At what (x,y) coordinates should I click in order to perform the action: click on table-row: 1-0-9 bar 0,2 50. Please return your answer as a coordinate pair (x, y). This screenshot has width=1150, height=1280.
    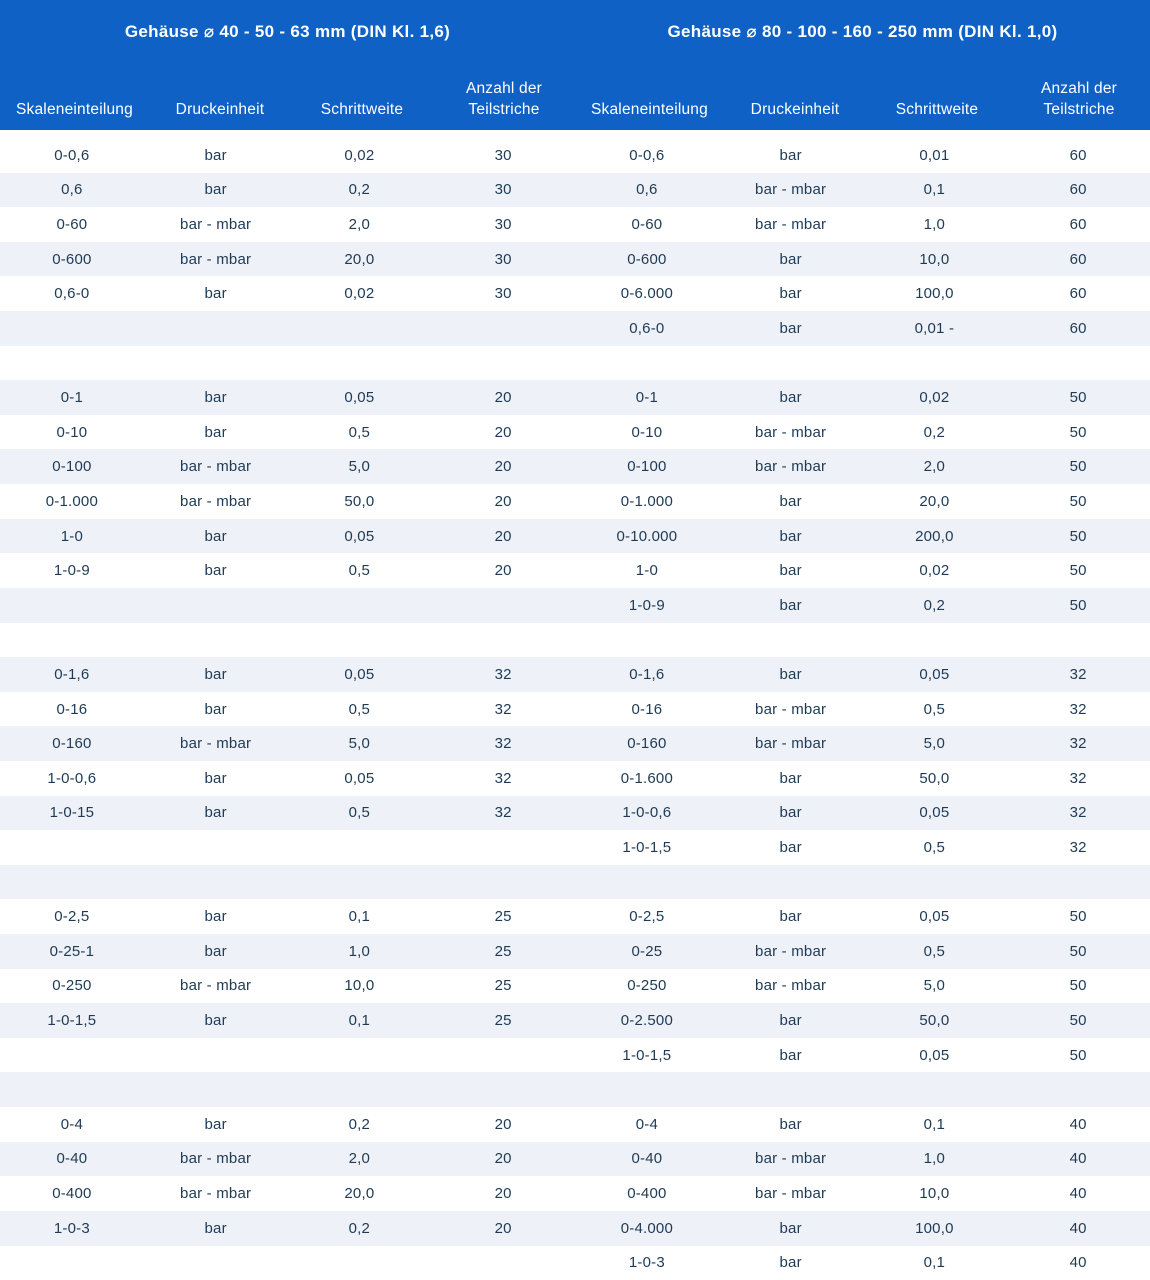
    Looking at the image, I should click on (575, 605).